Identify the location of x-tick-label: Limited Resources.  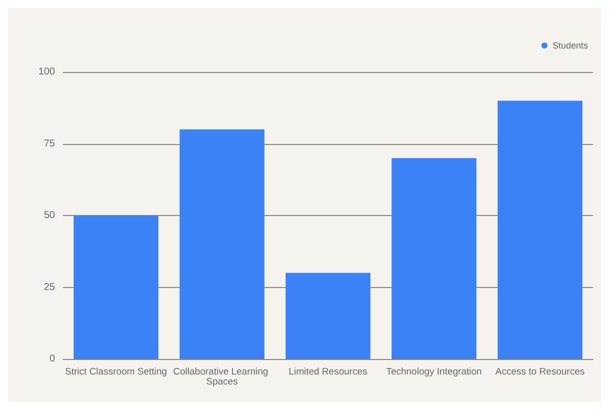
(328, 372).